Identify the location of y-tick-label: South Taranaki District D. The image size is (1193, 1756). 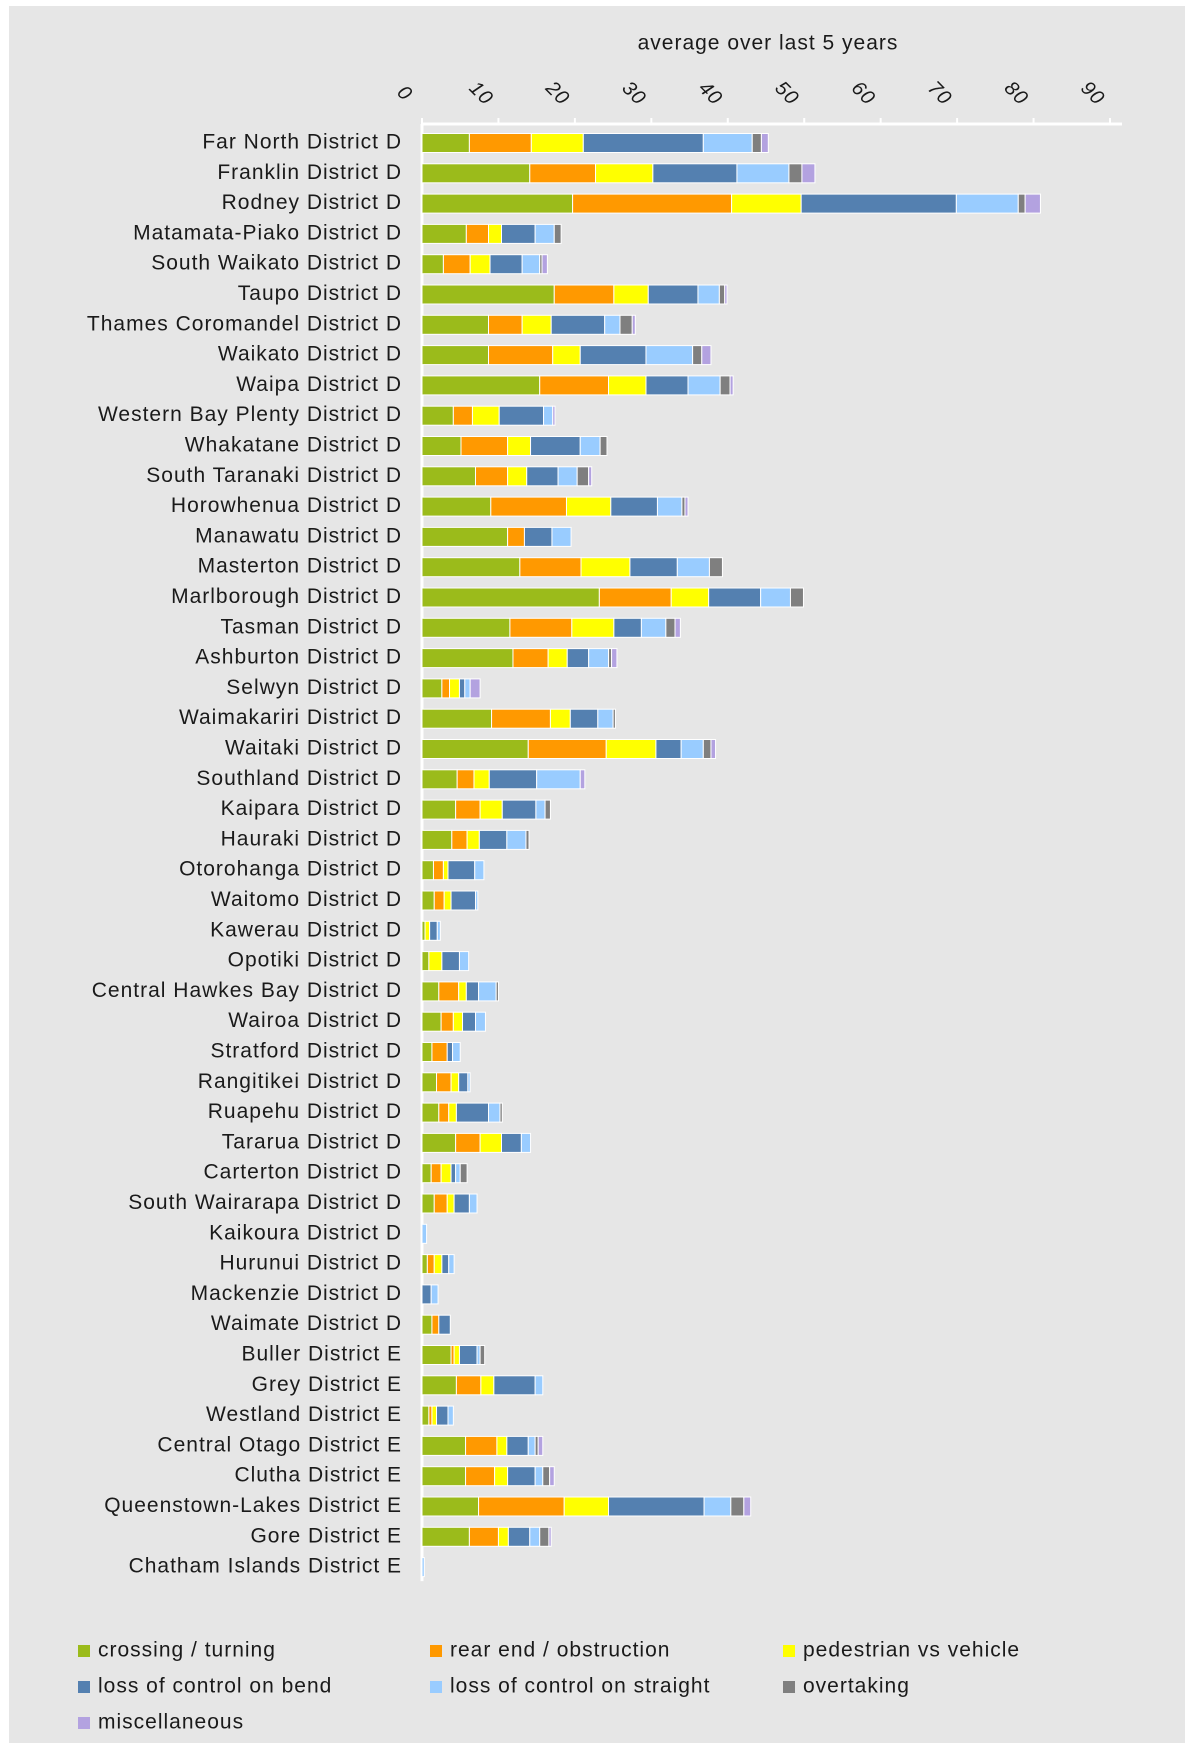
(274, 475).